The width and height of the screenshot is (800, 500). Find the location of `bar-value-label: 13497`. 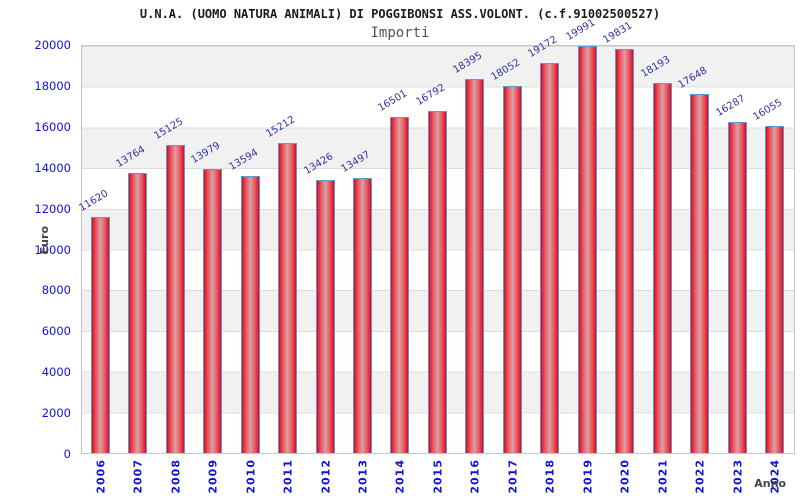

bar-value-label: 13497 is located at coordinates (356, 162).